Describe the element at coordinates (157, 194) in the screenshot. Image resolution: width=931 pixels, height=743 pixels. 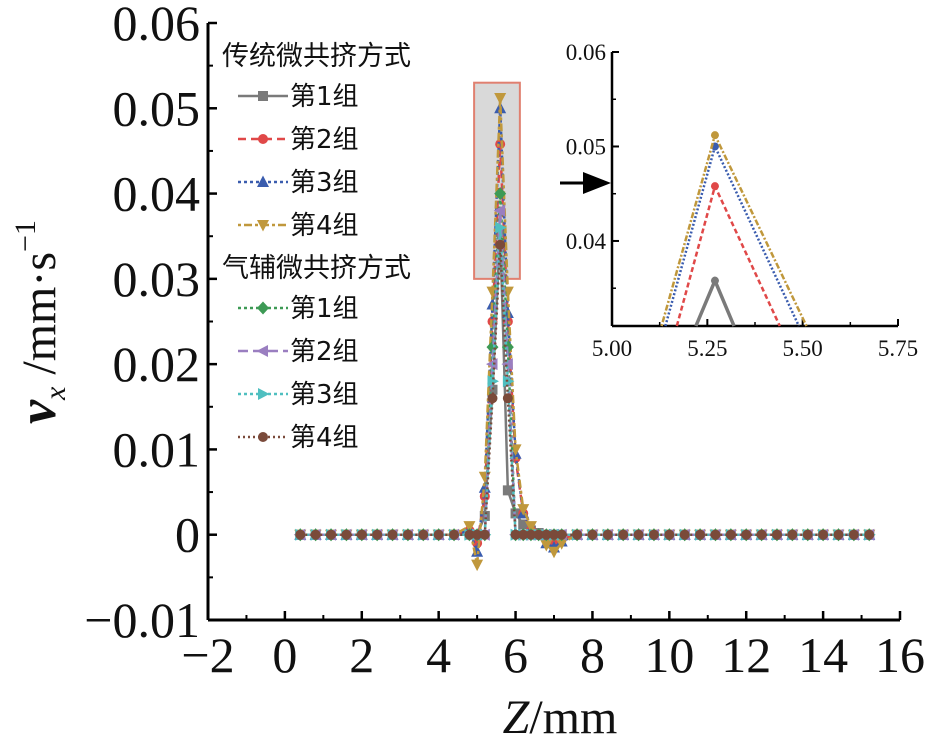
I see `y-tick-label: 0.04` at that location.